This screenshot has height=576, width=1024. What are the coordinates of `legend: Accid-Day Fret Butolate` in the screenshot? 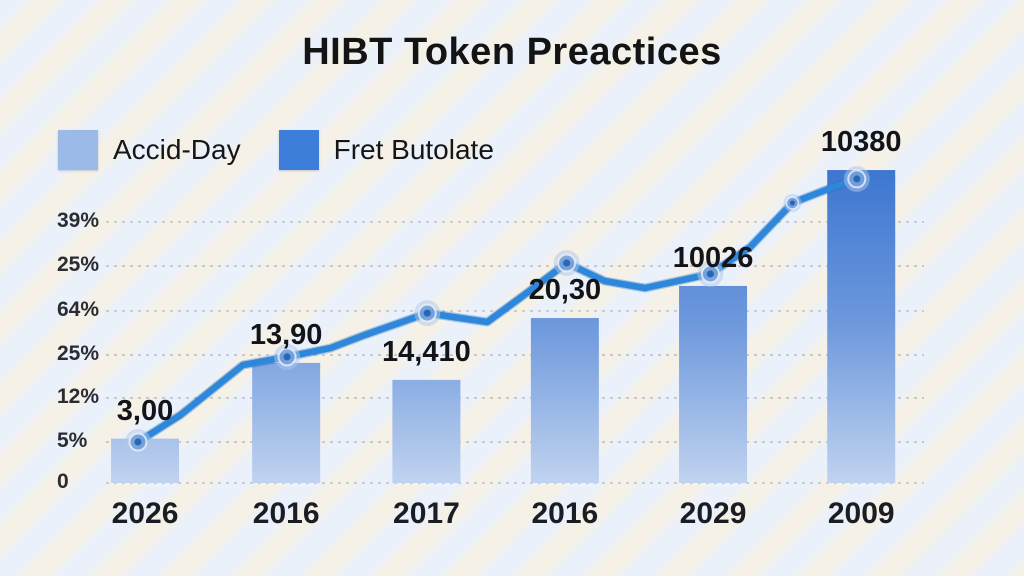 It's located at (276, 150).